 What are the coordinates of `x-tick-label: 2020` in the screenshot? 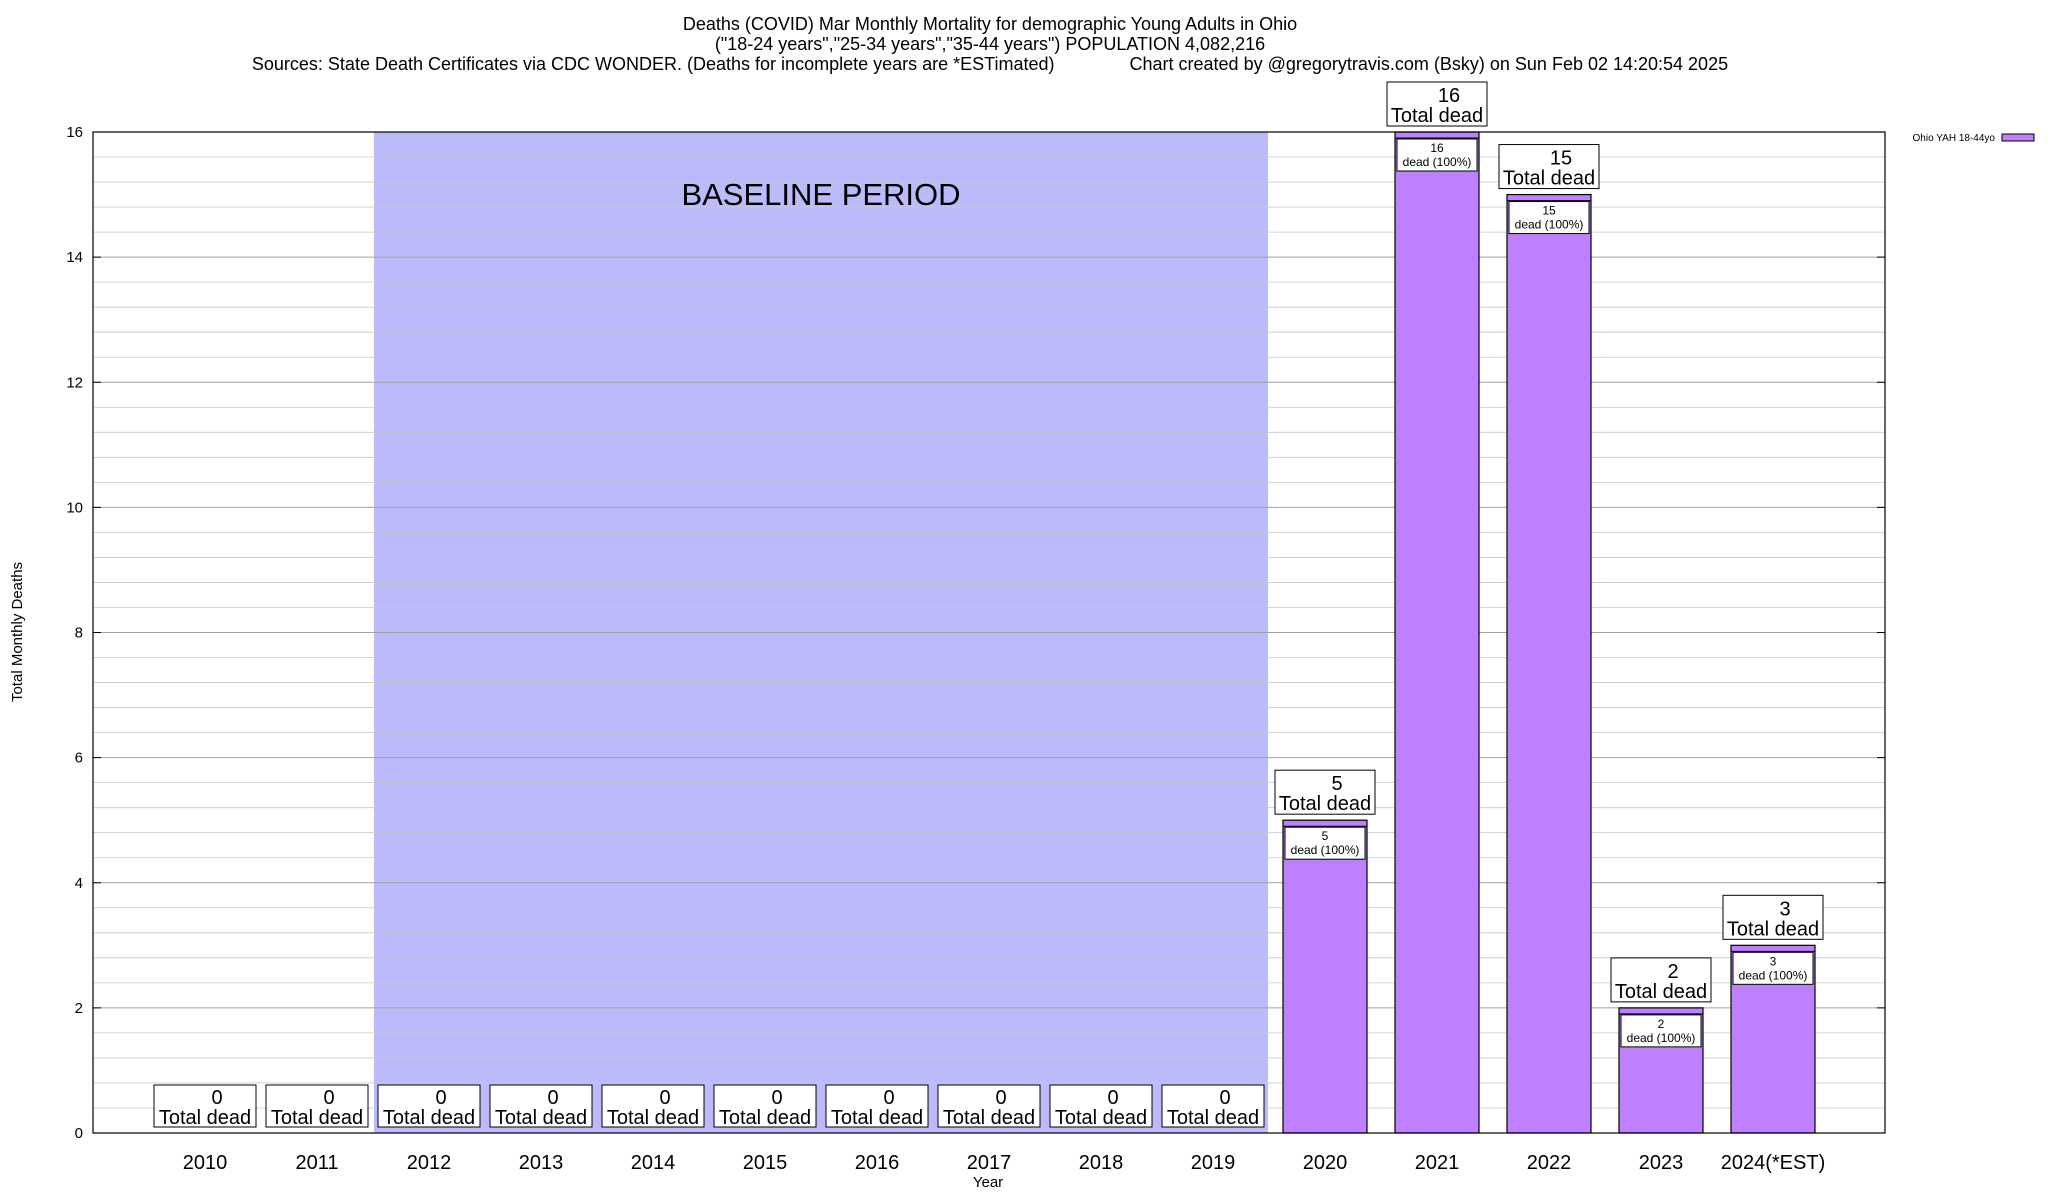 It's located at (1325, 1163).